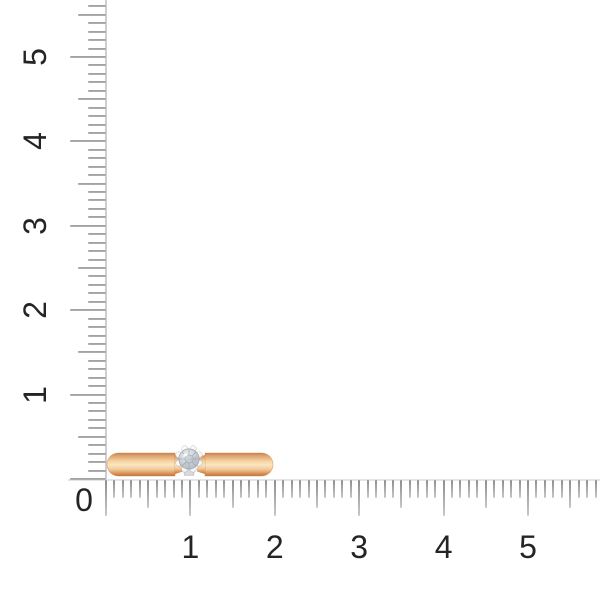 The image size is (600, 600). I want to click on horizontal-ruler-number: 1, so click(190, 547).